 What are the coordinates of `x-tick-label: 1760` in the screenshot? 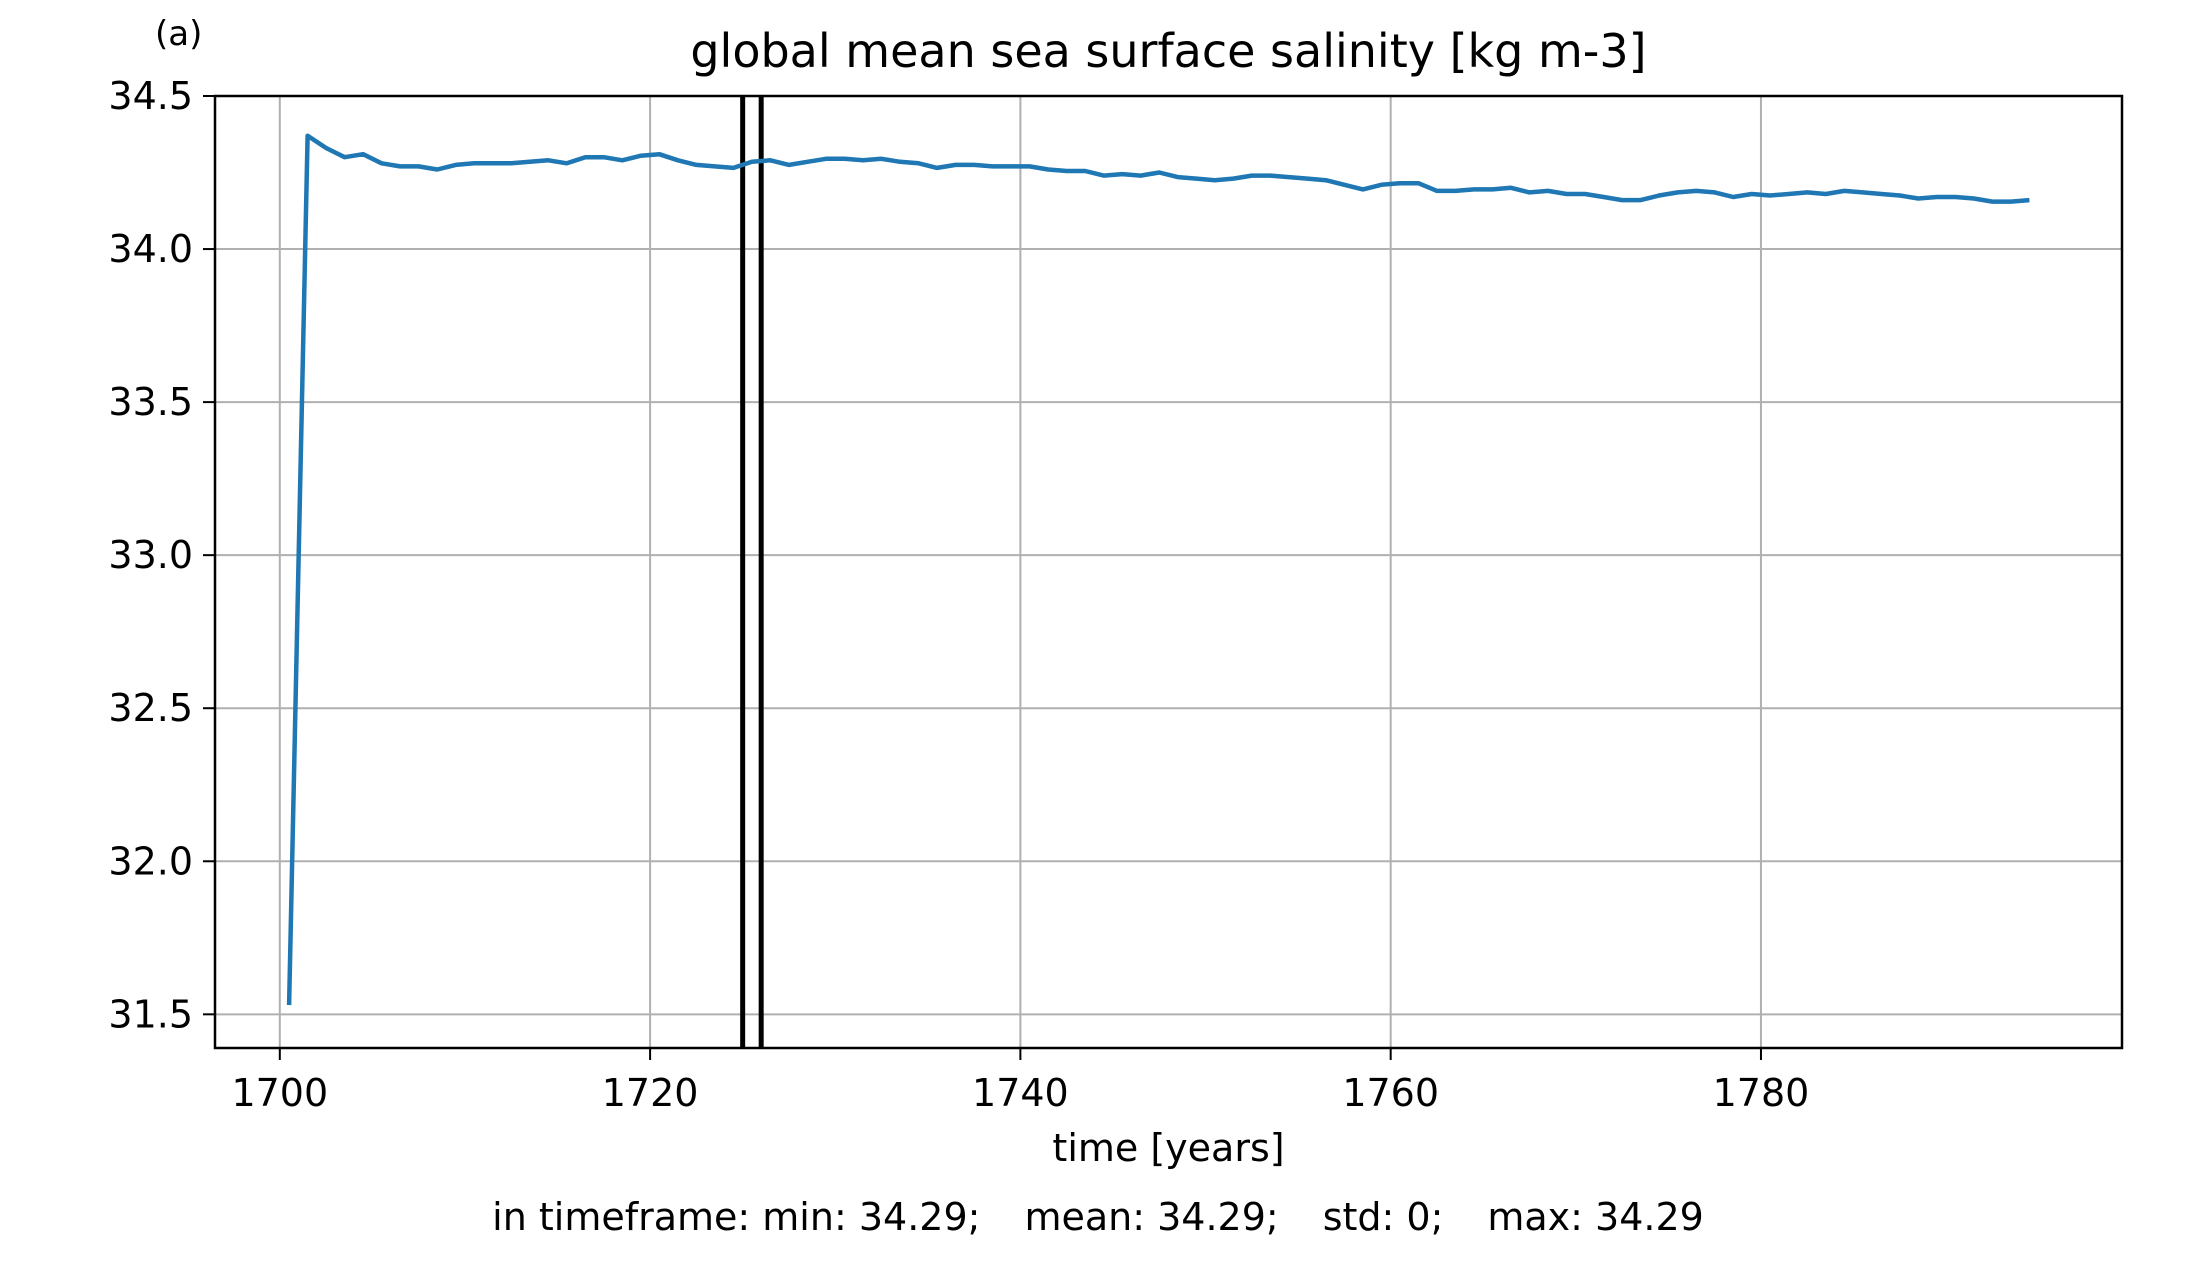 It's located at (1390, 1093).